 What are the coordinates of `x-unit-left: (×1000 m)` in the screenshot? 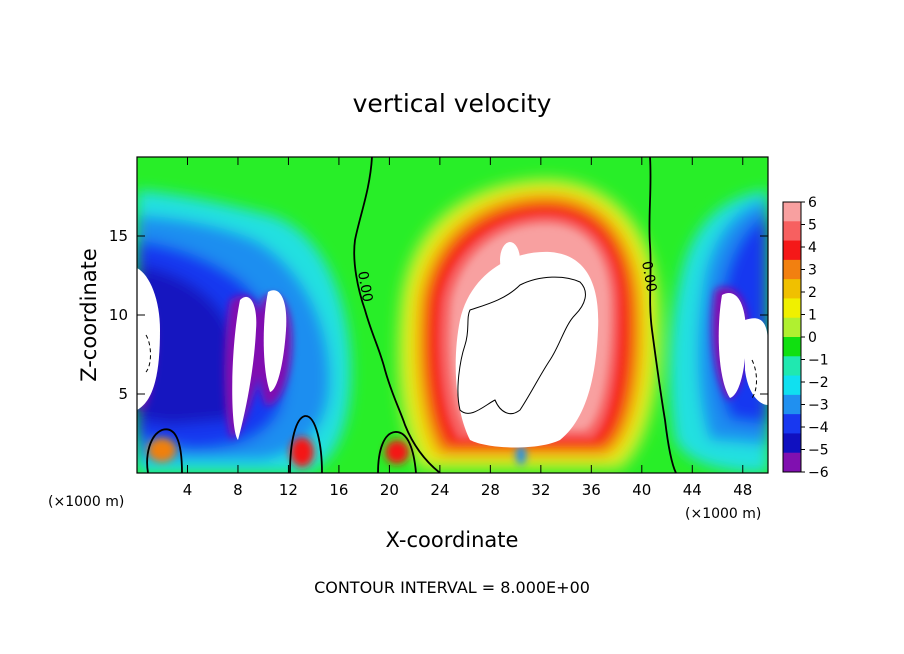 It's located at (86, 502).